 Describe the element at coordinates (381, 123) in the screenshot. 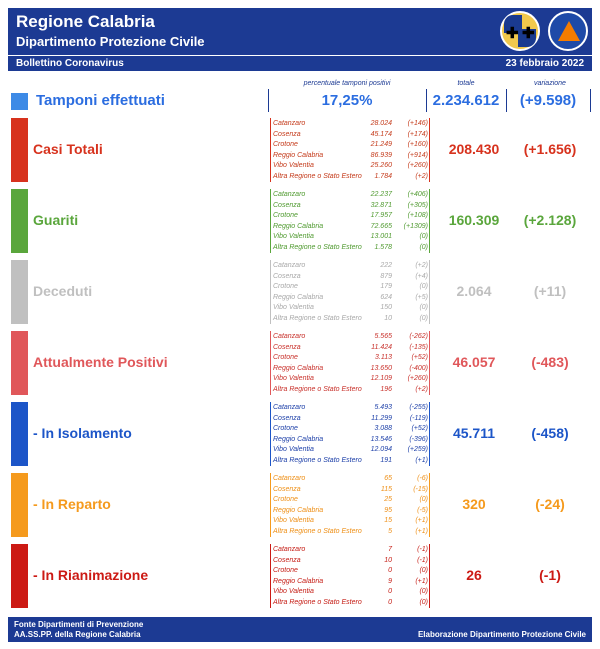

I see `province-value: 28.024` at that location.